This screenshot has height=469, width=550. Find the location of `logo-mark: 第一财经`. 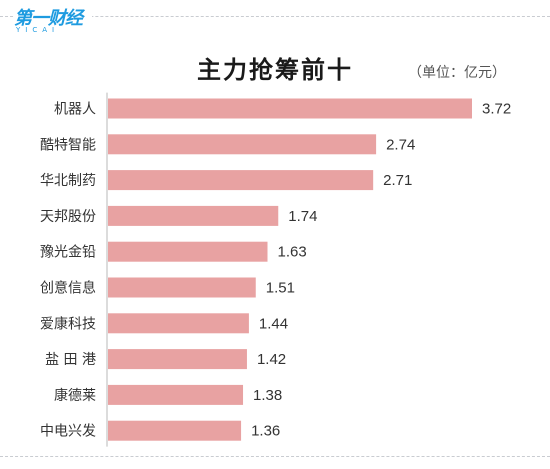

logo-mark: 第一财经 is located at coordinates (48, 18).